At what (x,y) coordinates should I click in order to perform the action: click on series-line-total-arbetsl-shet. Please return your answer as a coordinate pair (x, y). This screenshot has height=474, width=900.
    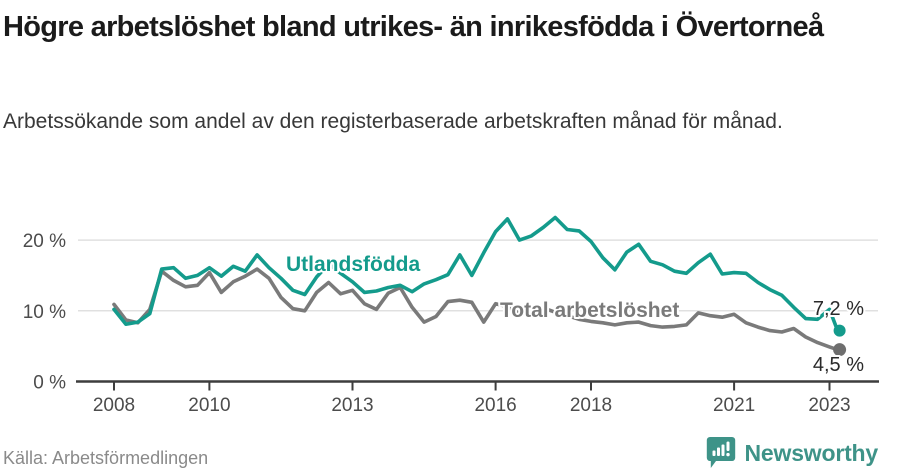
    Looking at the image, I should click on (476, 309).